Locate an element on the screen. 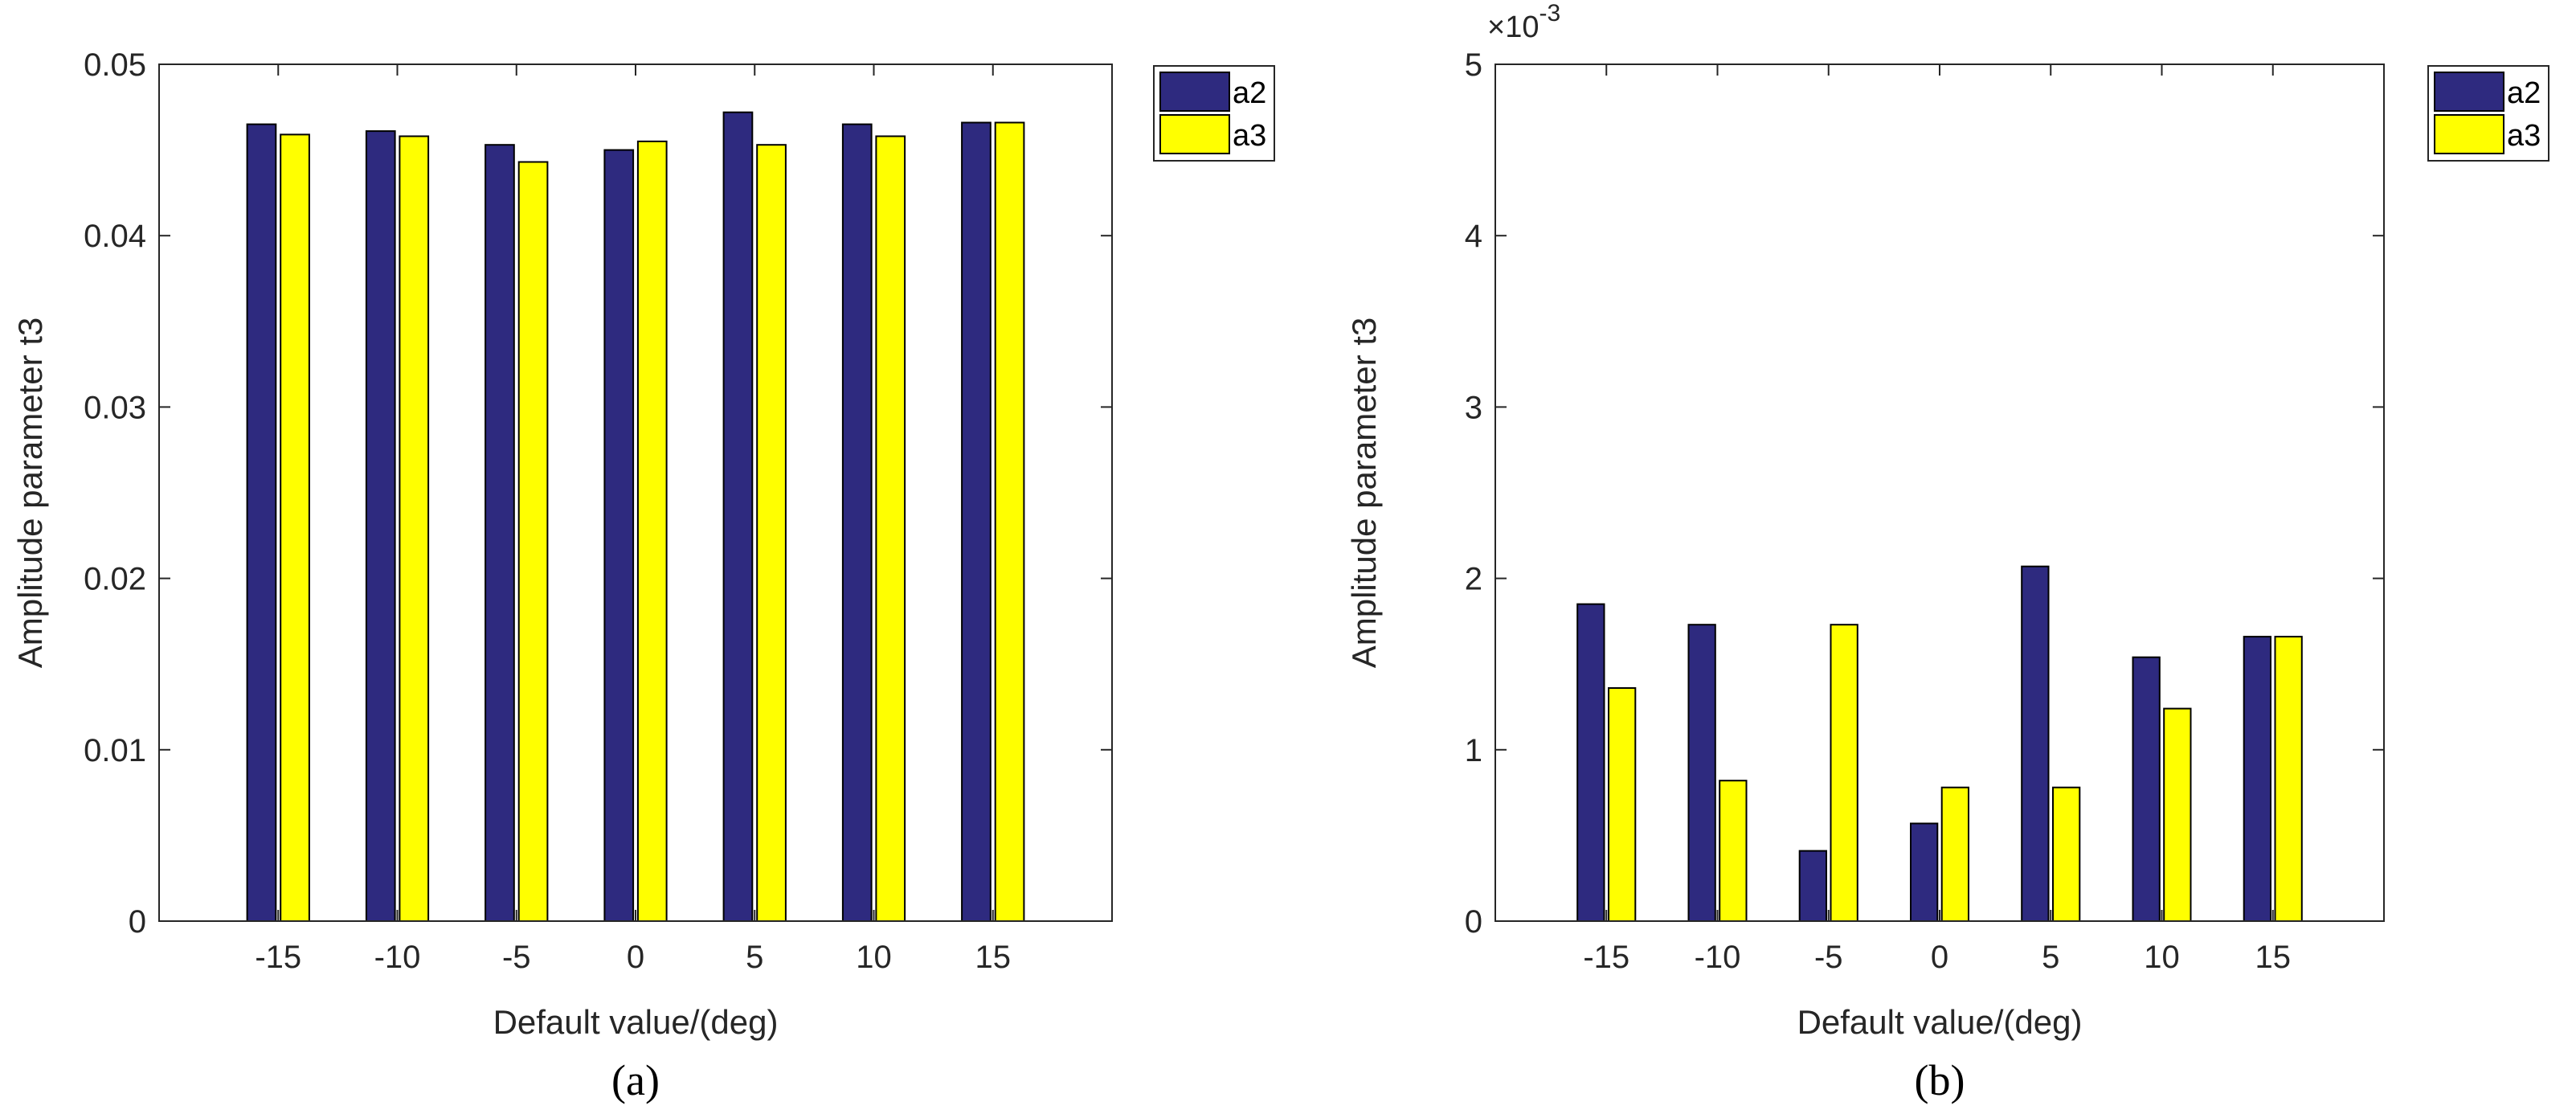 Image resolution: width=2576 pixels, height=1110 pixels. y-tick-label: 0.05 is located at coordinates (115, 65).